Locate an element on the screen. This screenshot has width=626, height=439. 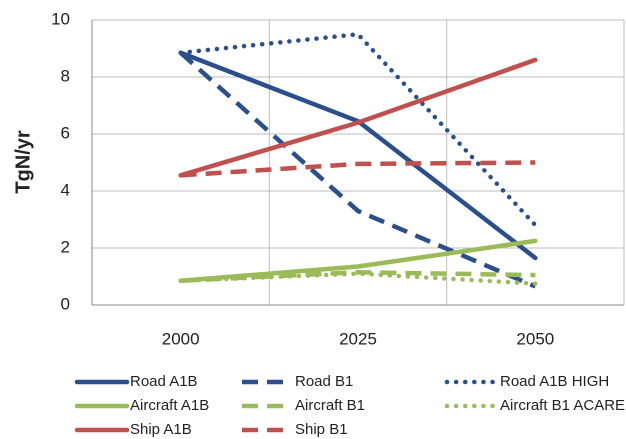
legend-label: Road A1B is located at coordinates (164, 381).